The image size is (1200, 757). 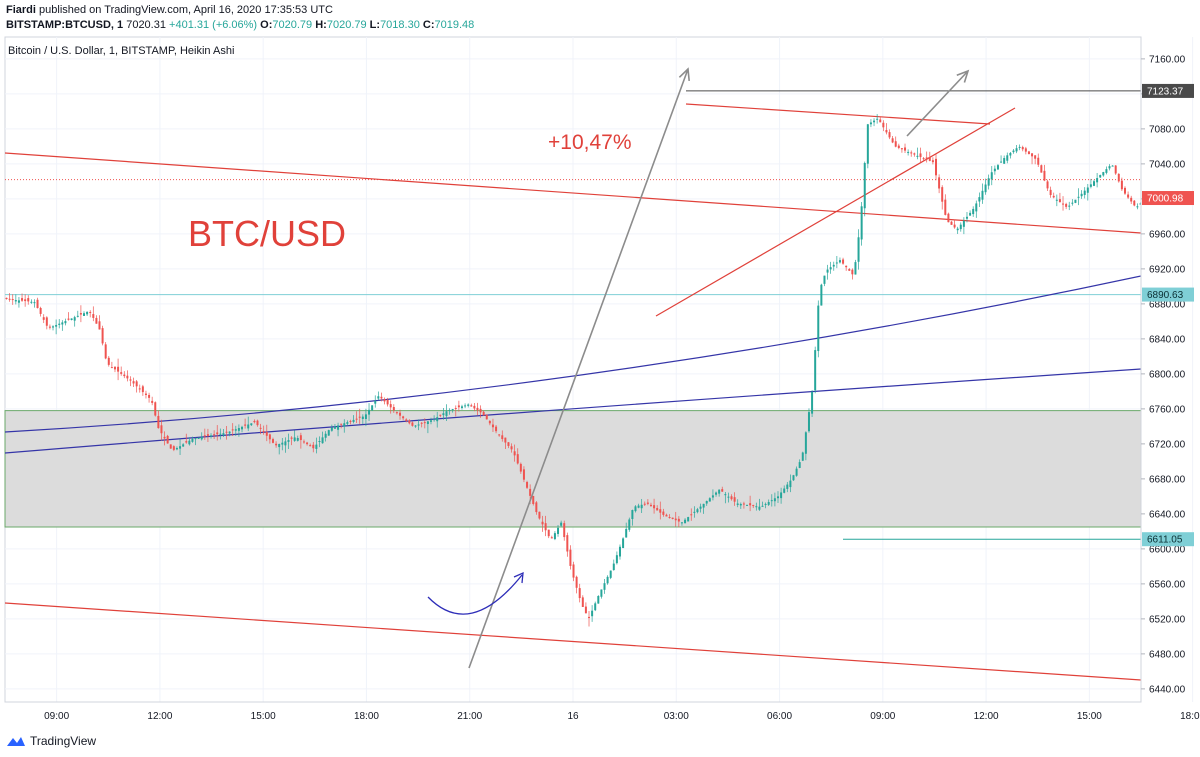 I want to click on tradingview-logo-icon, so click(x=16, y=741).